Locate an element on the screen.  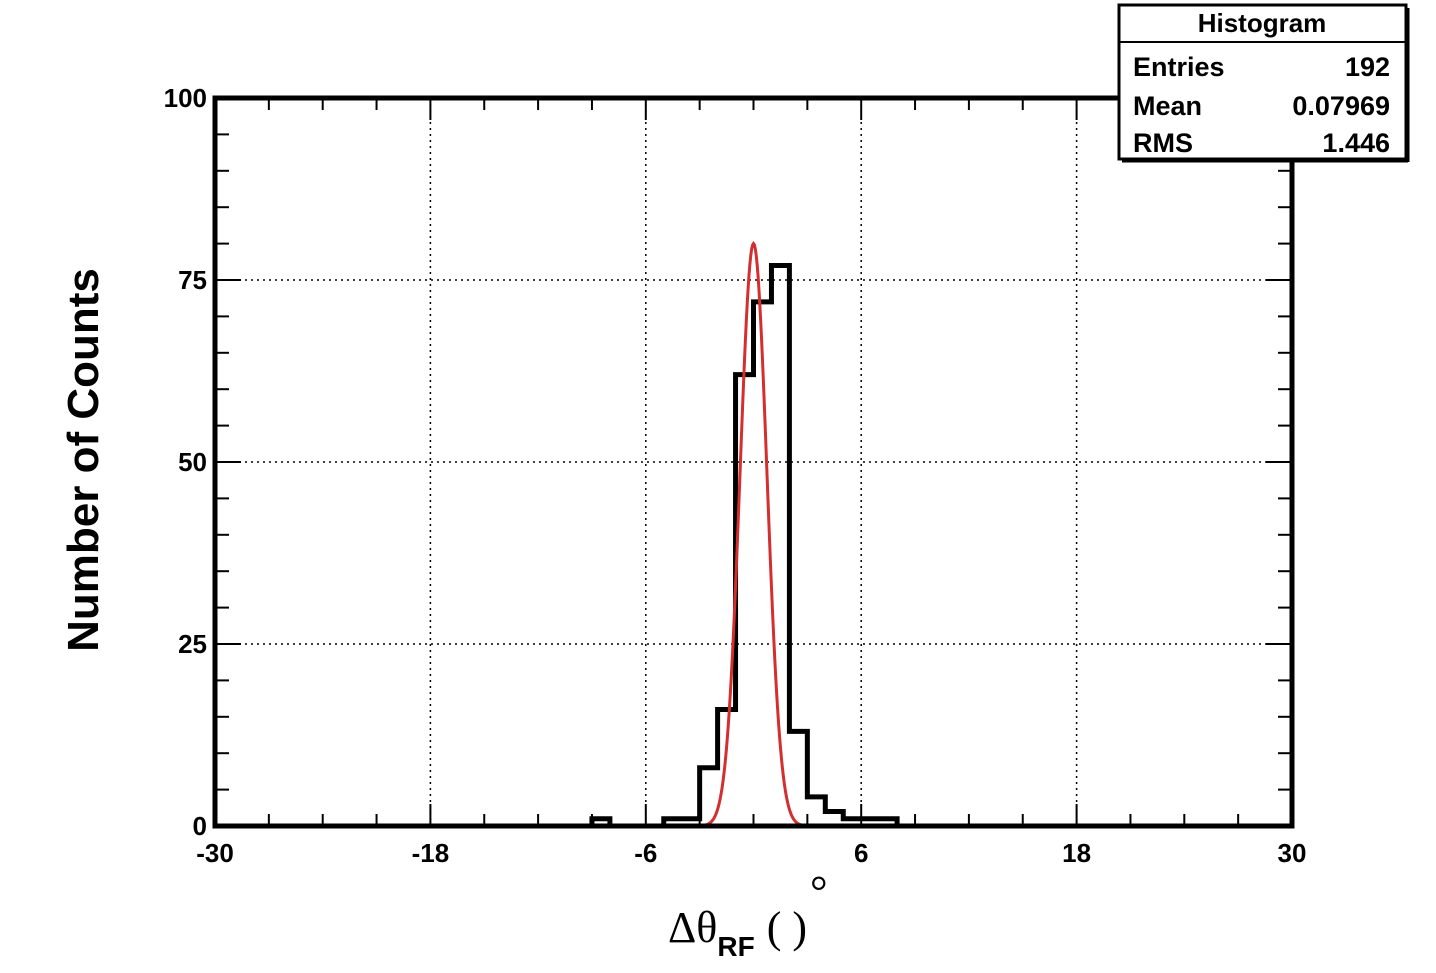
y-tick-labels: 0 25 50 75 100 is located at coordinates (185, 462).